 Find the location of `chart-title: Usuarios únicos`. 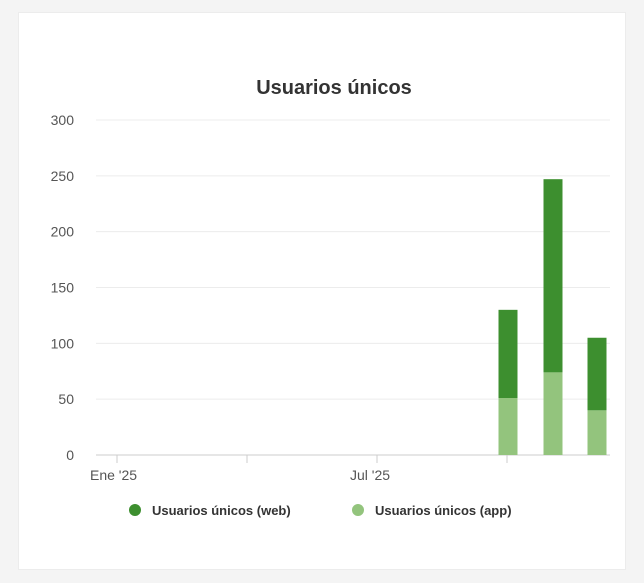

chart-title: Usuarios únicos is located at coordinates (334, 88).